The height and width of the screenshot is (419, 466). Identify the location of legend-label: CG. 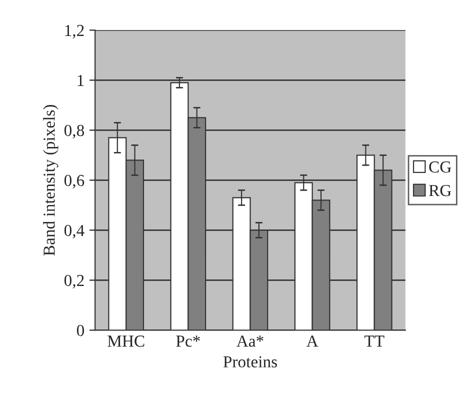
(440, 167).